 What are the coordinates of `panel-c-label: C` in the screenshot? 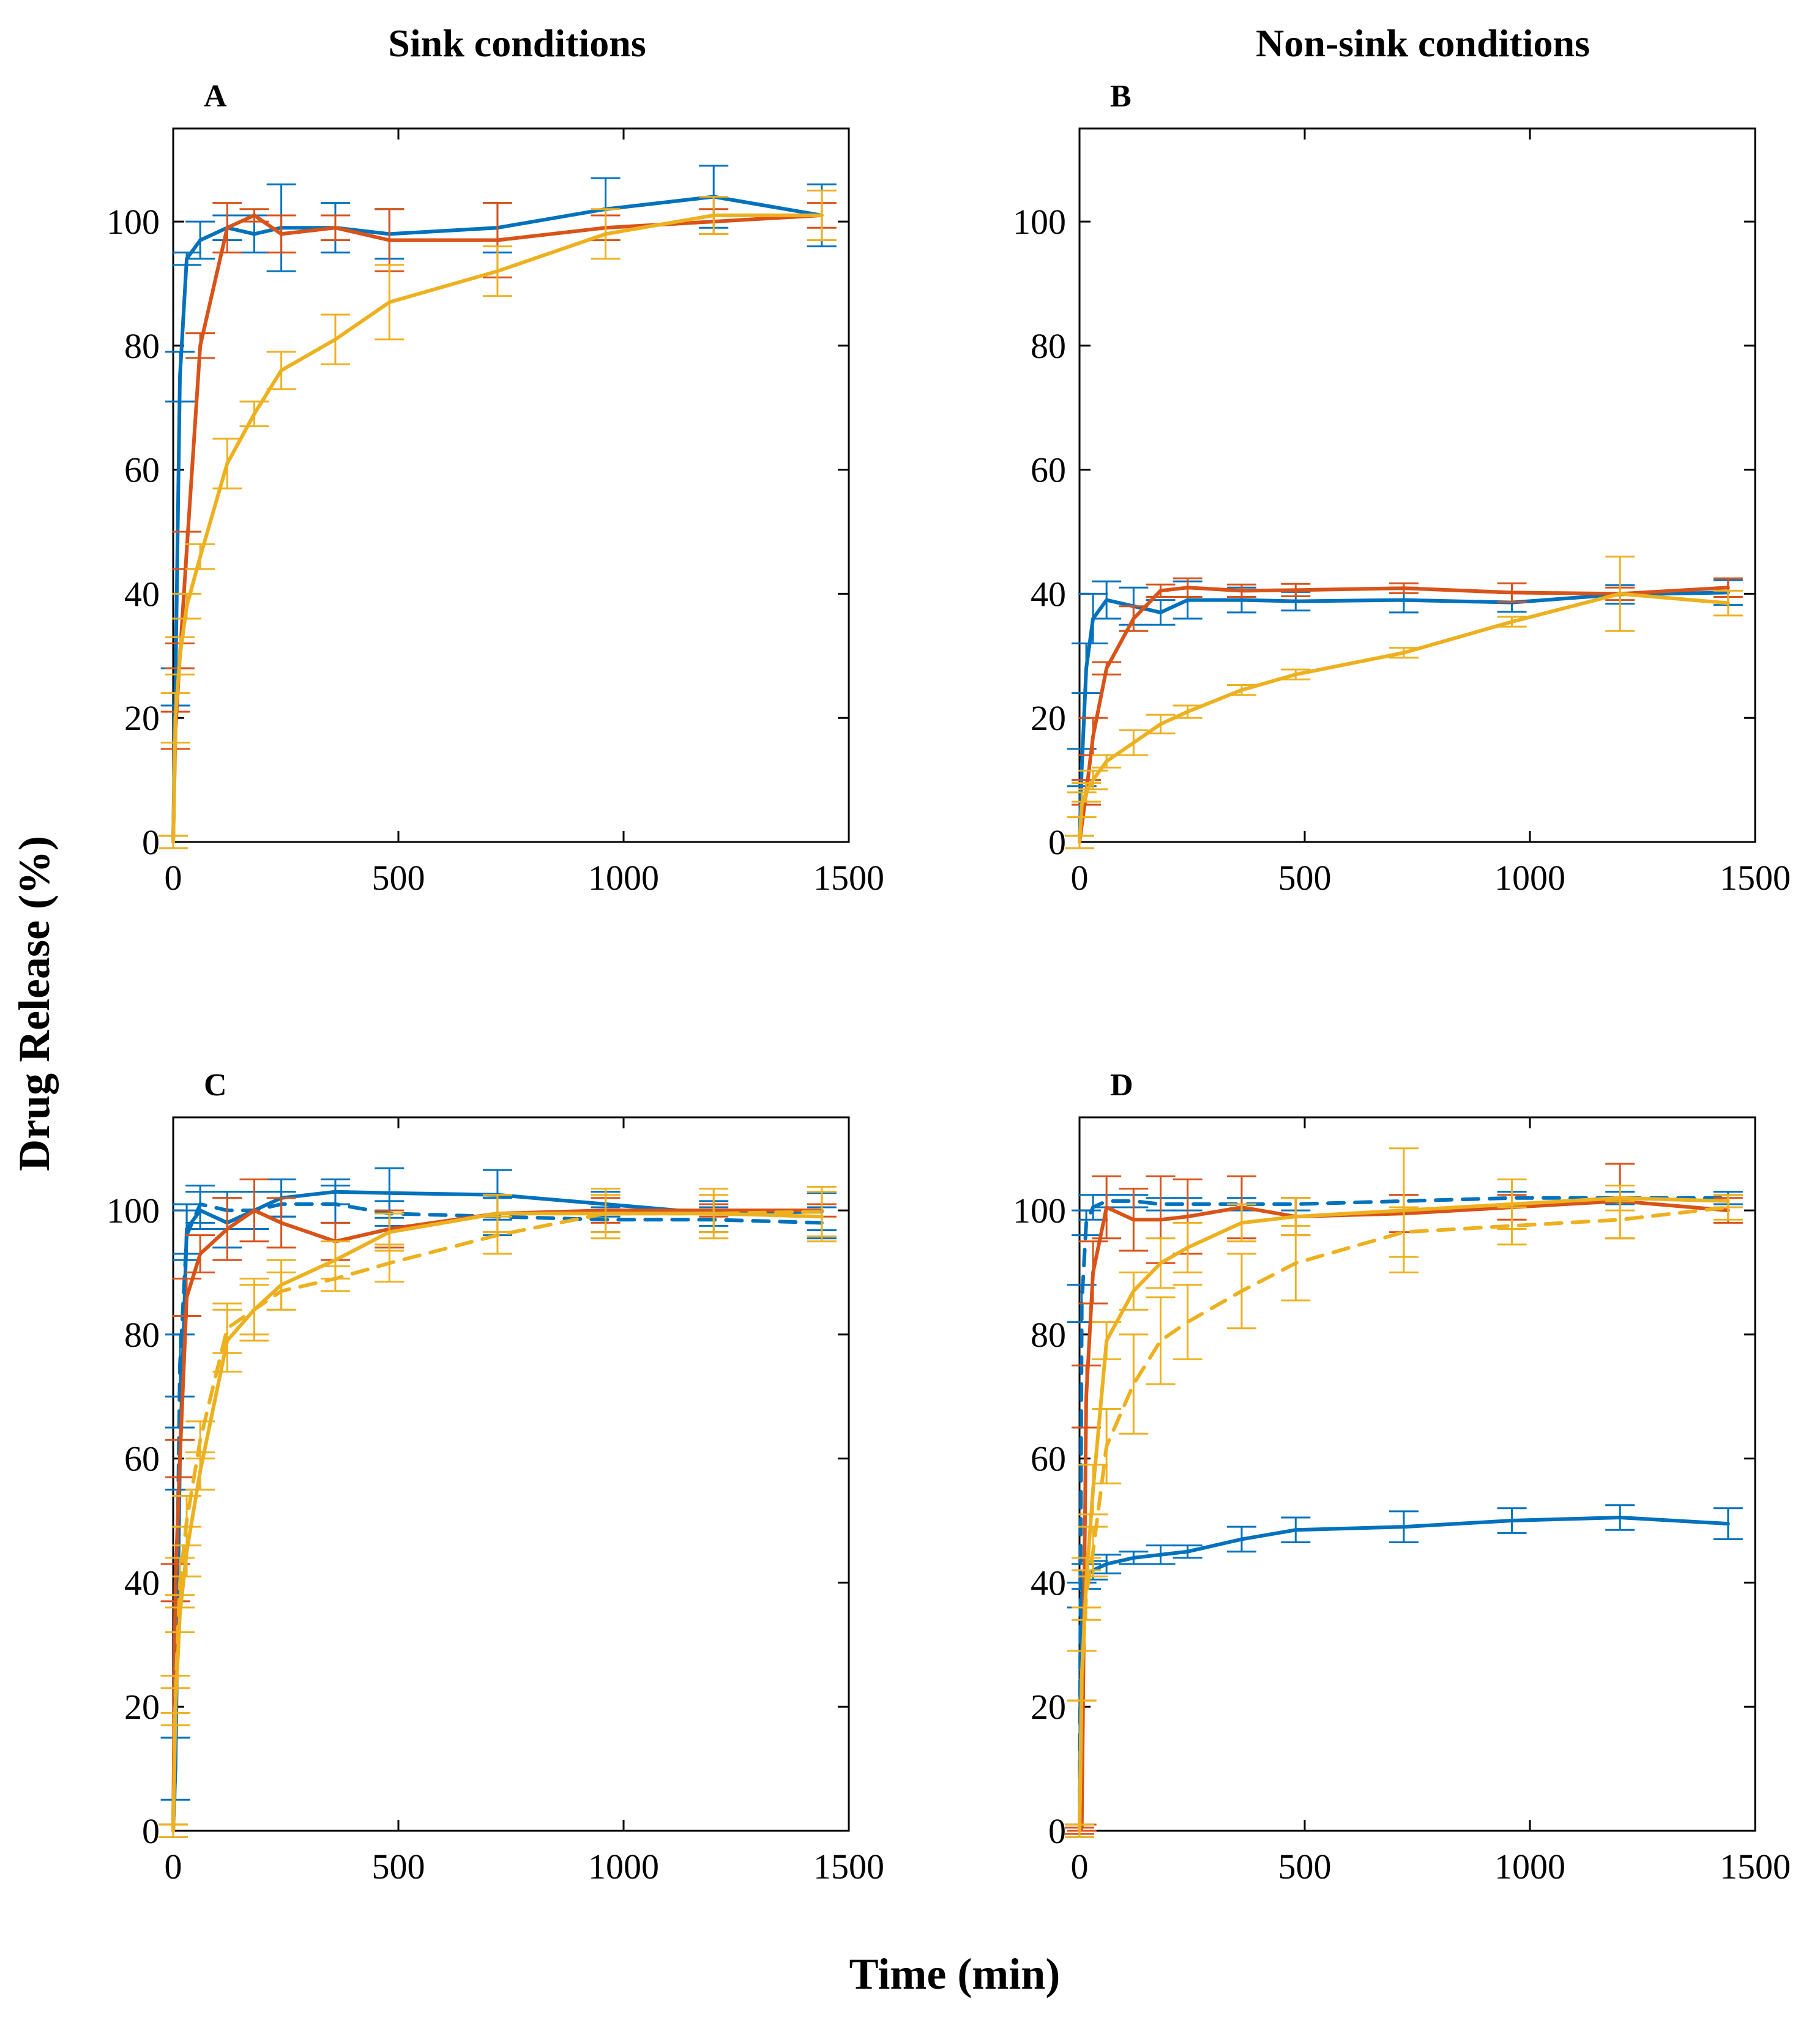 It's located at (215, 1085).